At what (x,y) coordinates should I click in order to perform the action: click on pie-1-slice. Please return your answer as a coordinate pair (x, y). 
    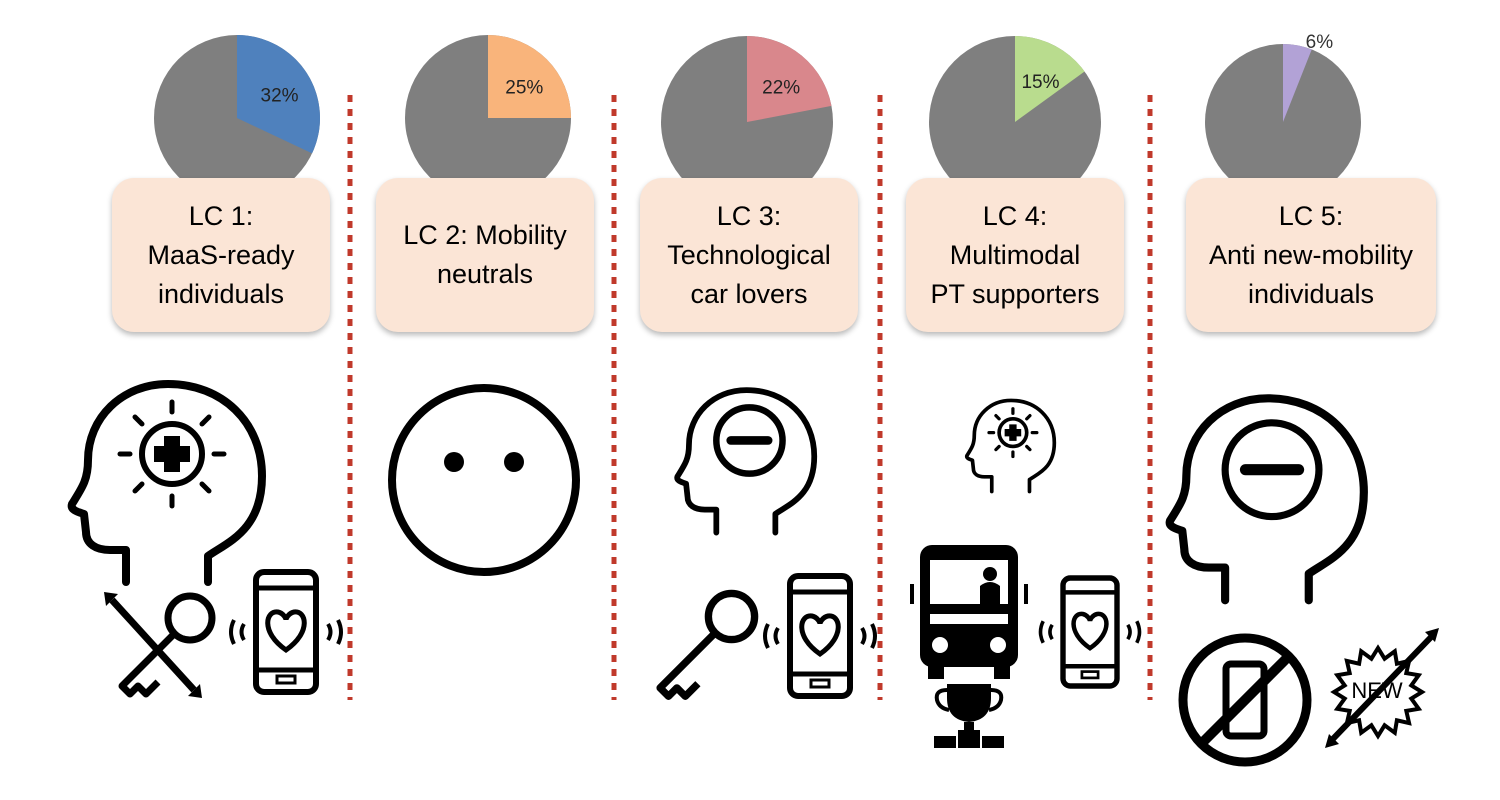
    Looking at the image, I should click on (278, 94).